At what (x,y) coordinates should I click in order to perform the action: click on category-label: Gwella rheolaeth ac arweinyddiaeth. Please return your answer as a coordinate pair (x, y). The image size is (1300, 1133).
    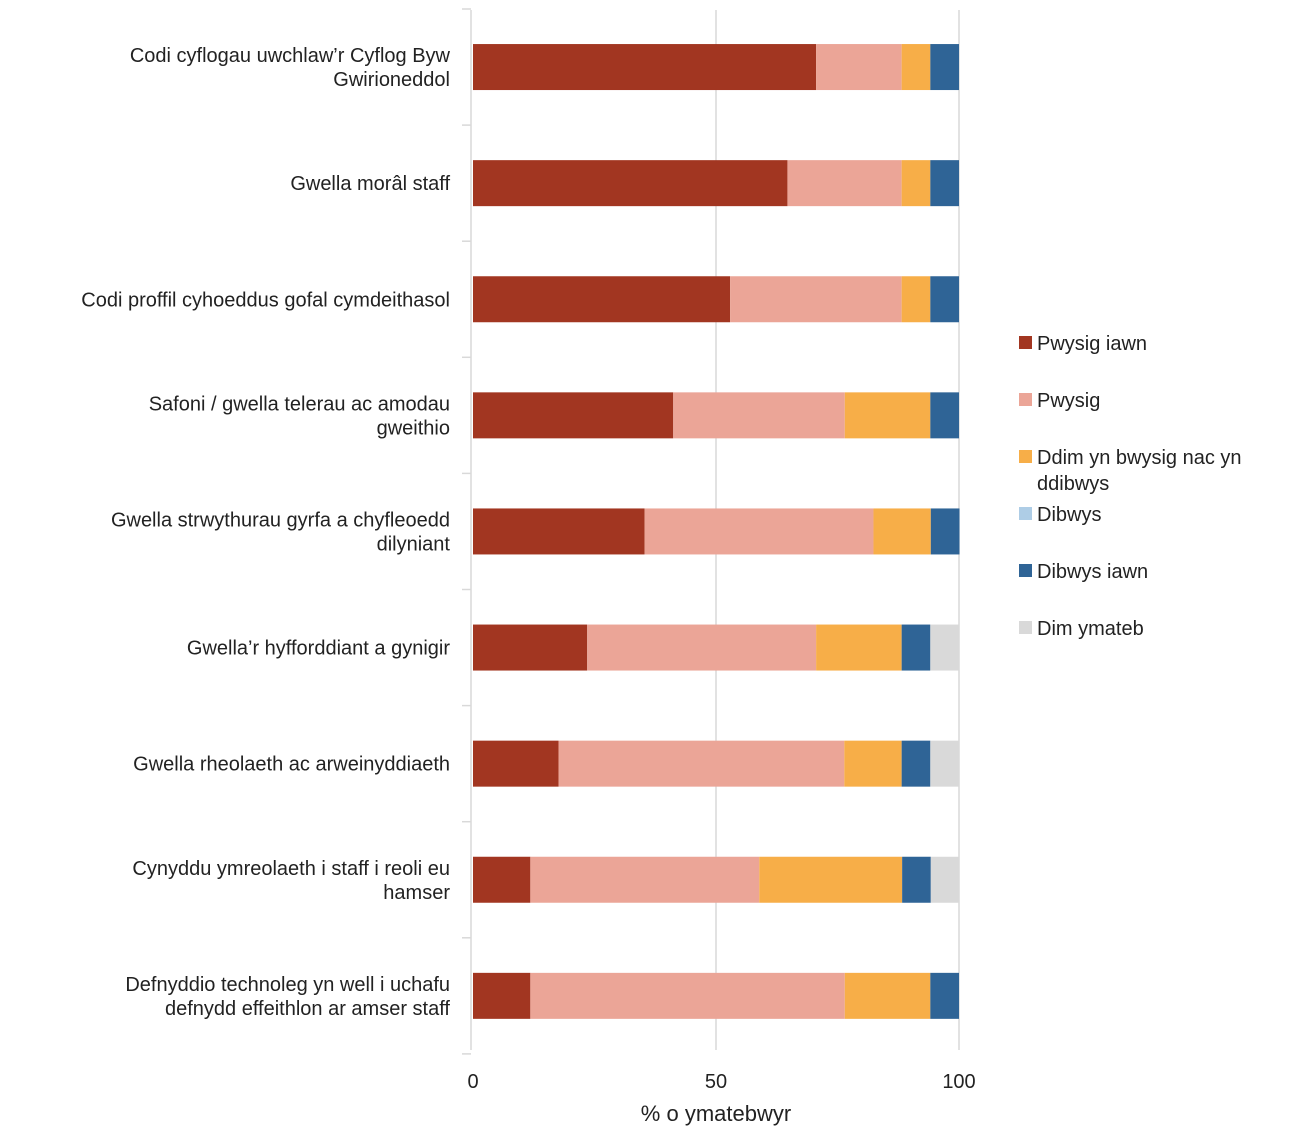
    Looking at the image, I should click on (291, 765).